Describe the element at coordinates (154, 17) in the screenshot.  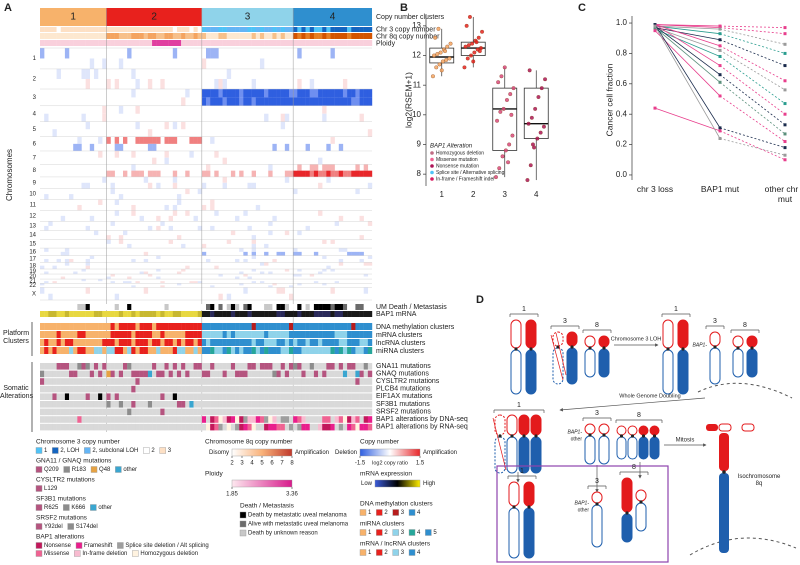
I see `cluster-label: 2` at that location.